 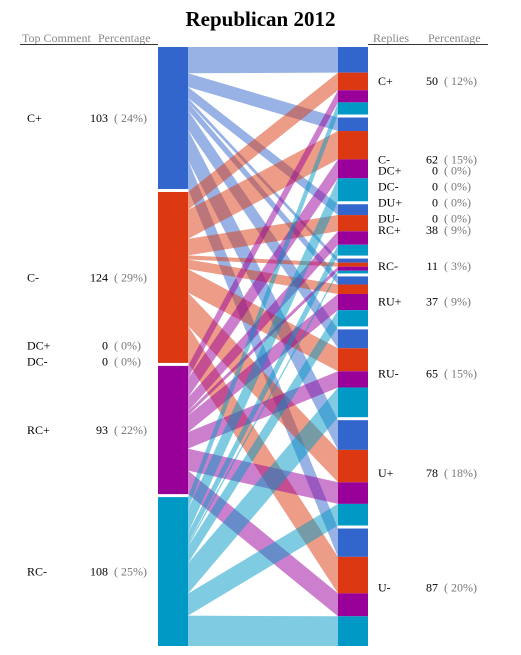 What do you see at coordinates (39, 346) in the screenshot?
I see `source-label-DC+: DC+` at bounding box center [39, 346].